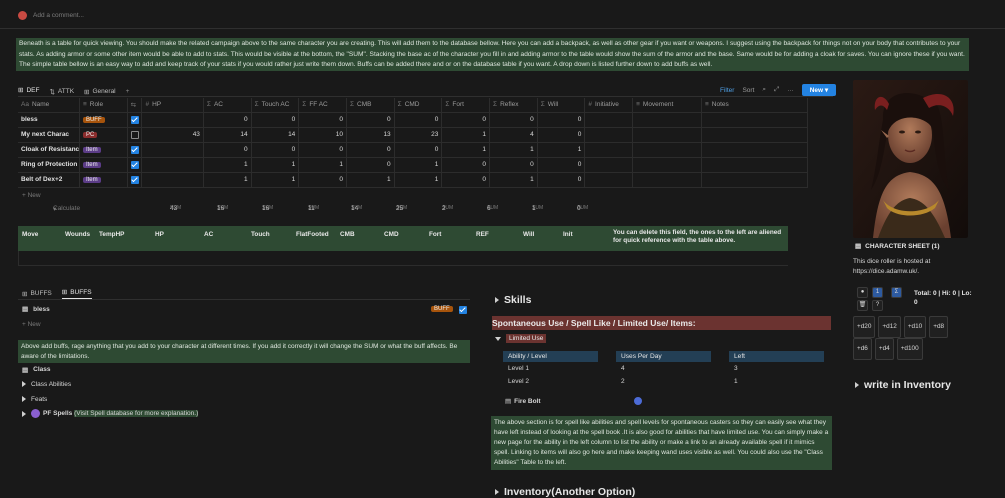  Describe the element at coordinates (34, 399) in the screenshot. I see `toggle-feats: Feats` at that location.